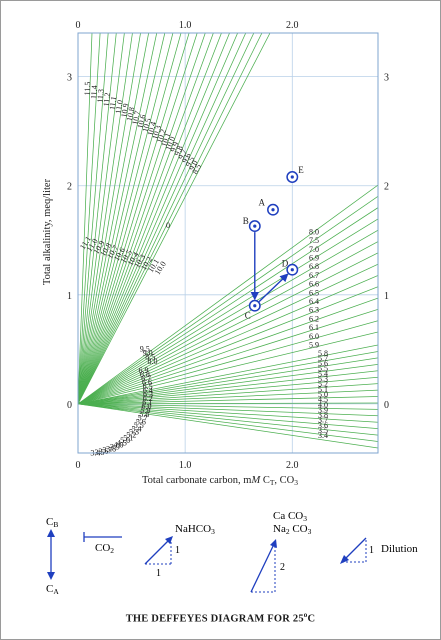  I want to click on ph-label-5.9: 5.9, so click(314, 345).